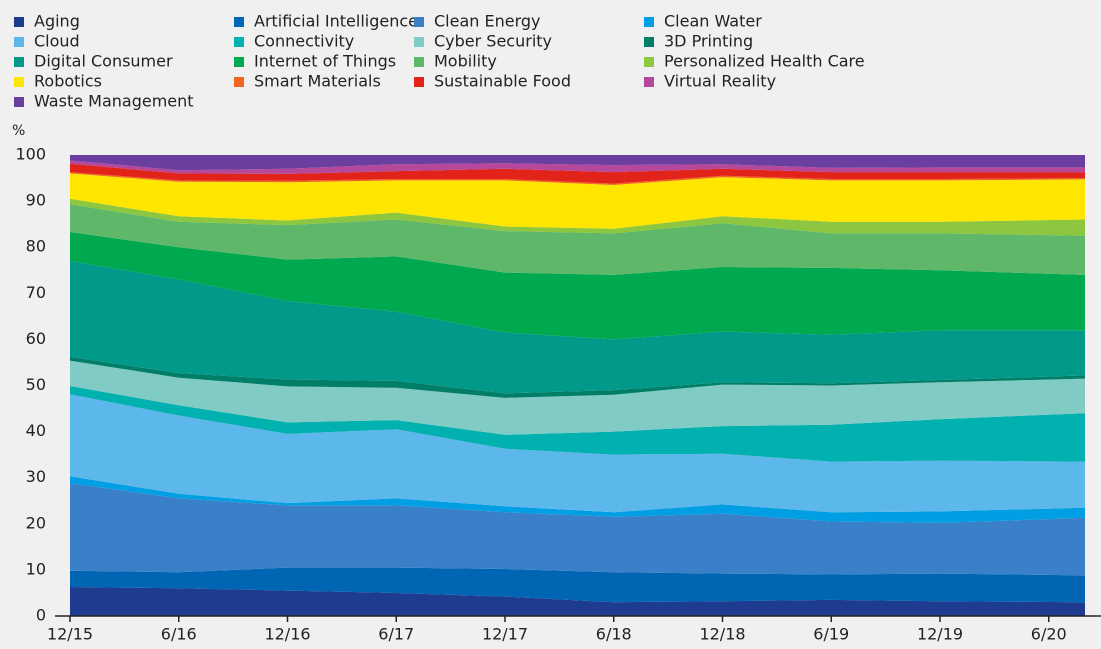  Describe the element at coordinates (1049, 634) in the screenshot. I see `x-tick-label: 6/20` at that location.